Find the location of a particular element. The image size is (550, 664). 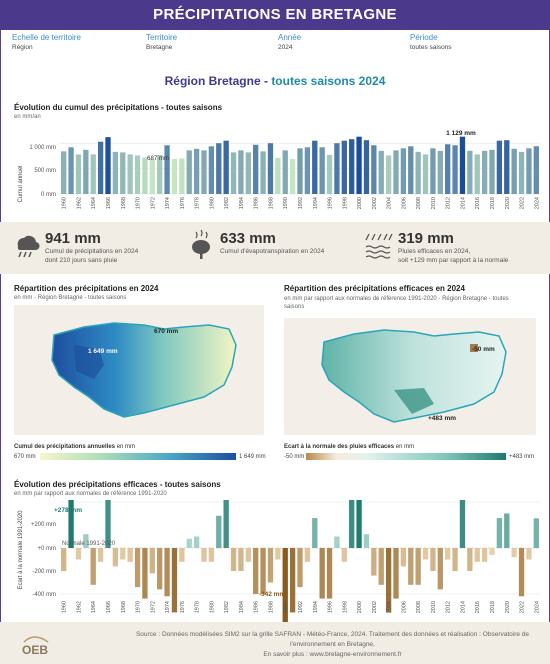

oeb-logo: OEB is located at coordinates (52, 645).